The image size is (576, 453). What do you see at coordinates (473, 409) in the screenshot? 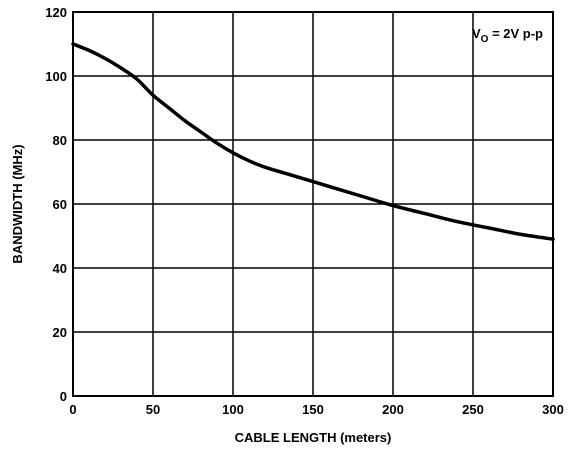
I see `x-tick-label: 250` at bounding box center [473, 409].